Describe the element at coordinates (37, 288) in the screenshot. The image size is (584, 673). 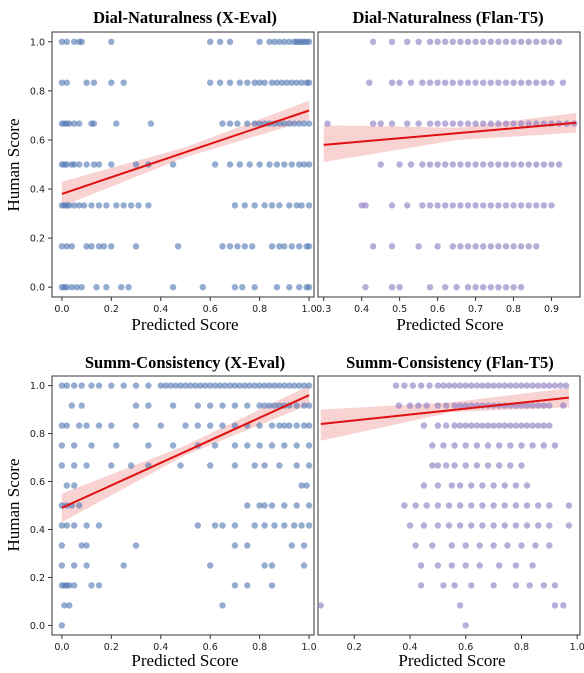
I see `y-tick-label: 0.0` at that location.